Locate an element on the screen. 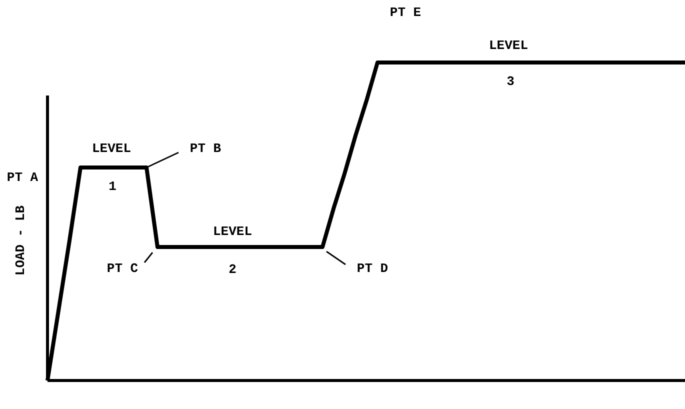  text: LEVEL is located at coordinates (508, 45).